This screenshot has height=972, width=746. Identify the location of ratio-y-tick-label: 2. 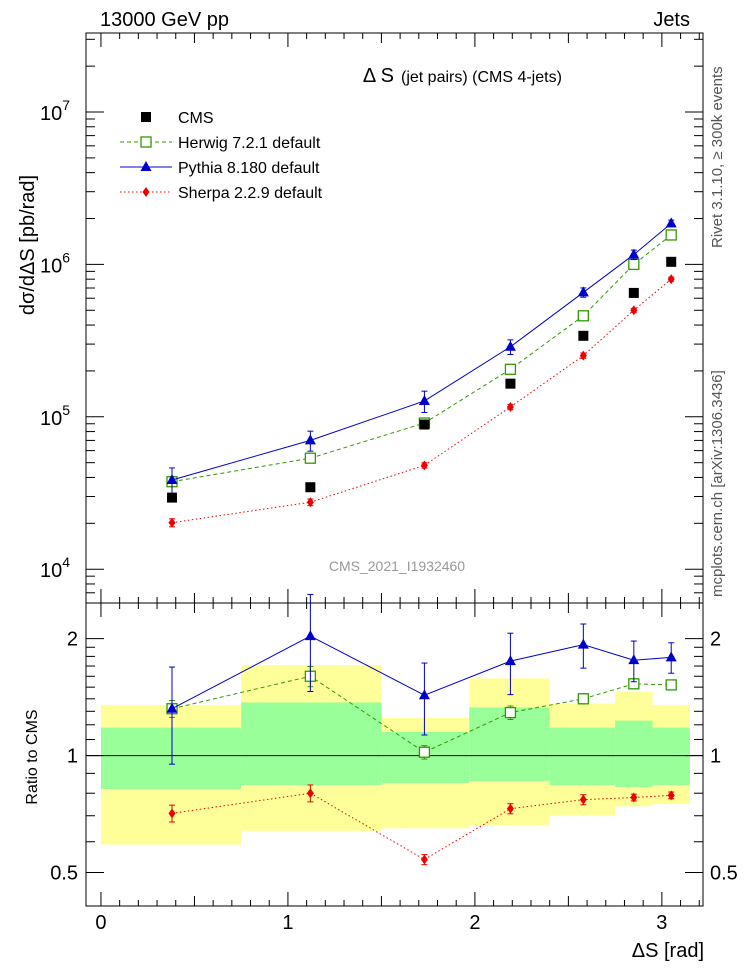
(72, 640).